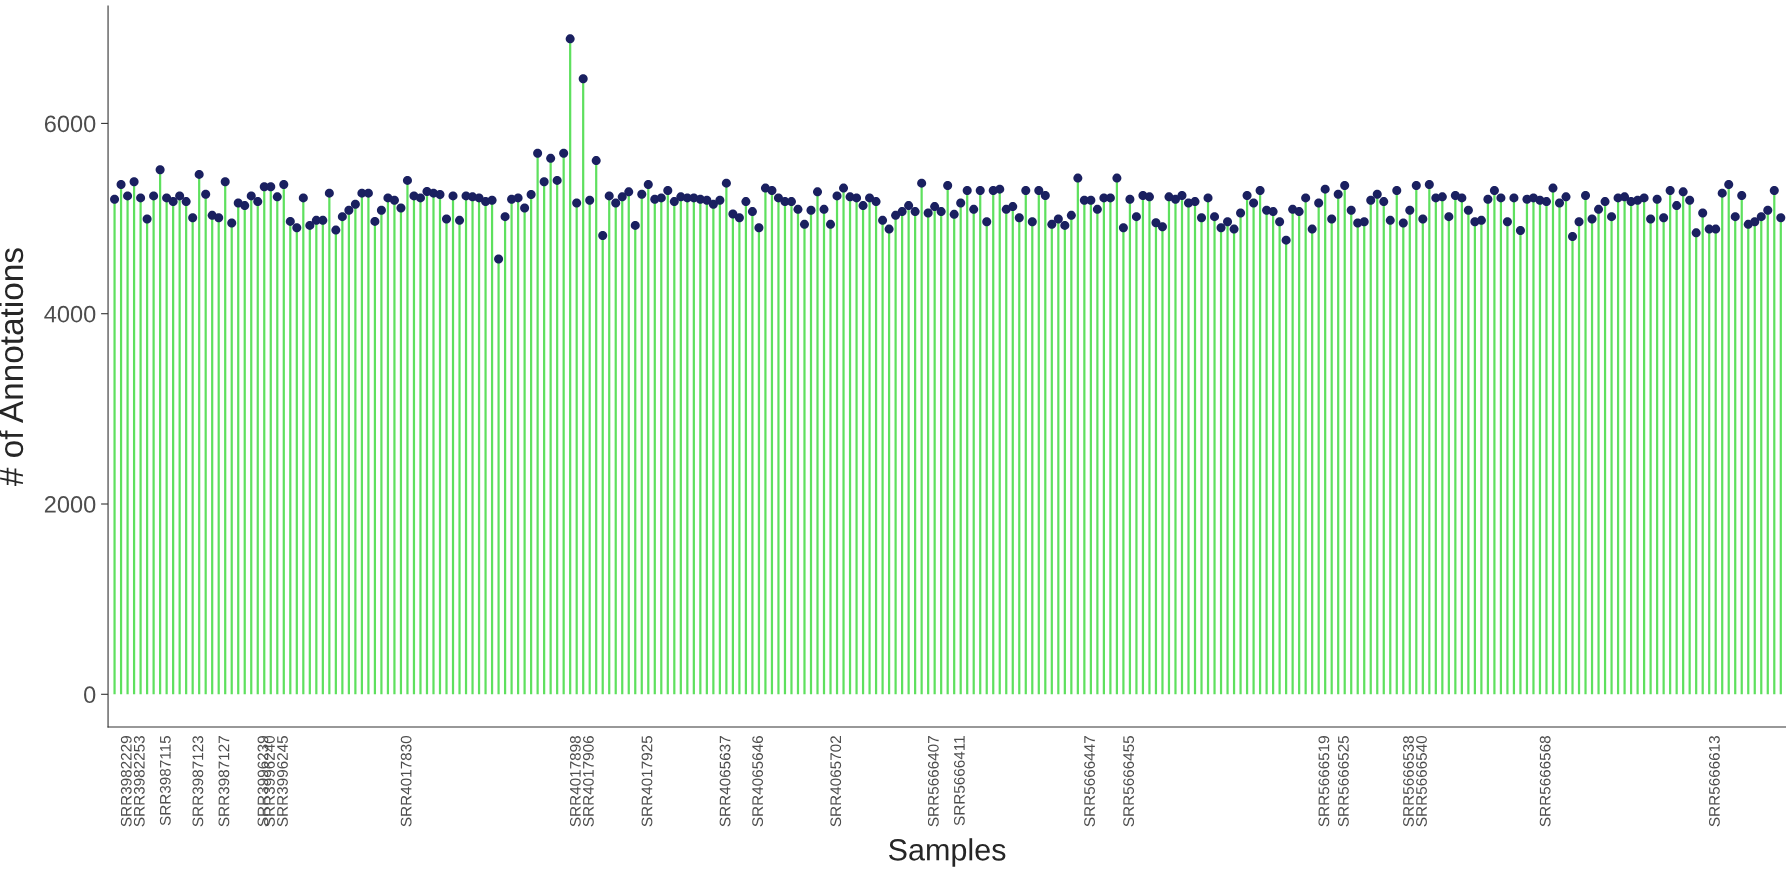 The image size is (1786, 871). What do you see at coordinates (1545, 781) in the screenshot?
I see `x-tick-label: SRR5666568` at bounding box center [1545, 781].